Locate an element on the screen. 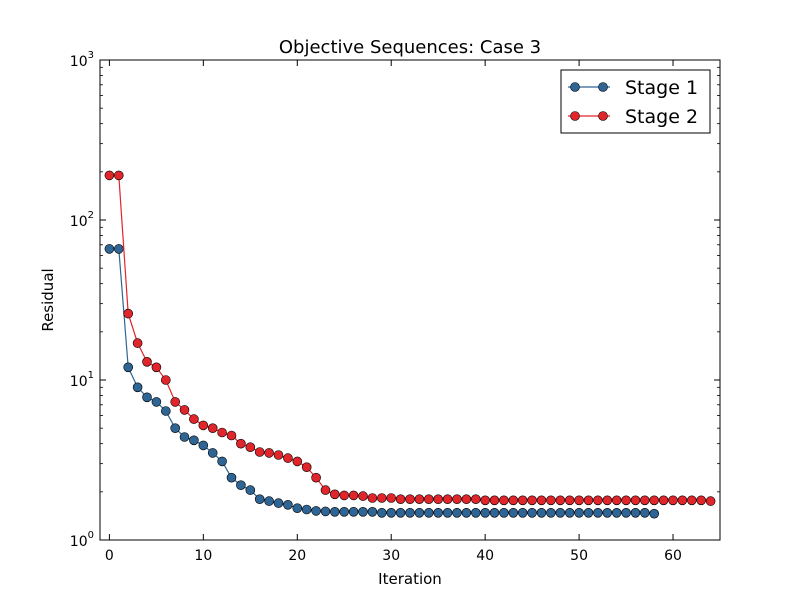 The height and width of the screenshot is (600, 800). y-tick-label: 10¹ is located at coordinates (82, 380).